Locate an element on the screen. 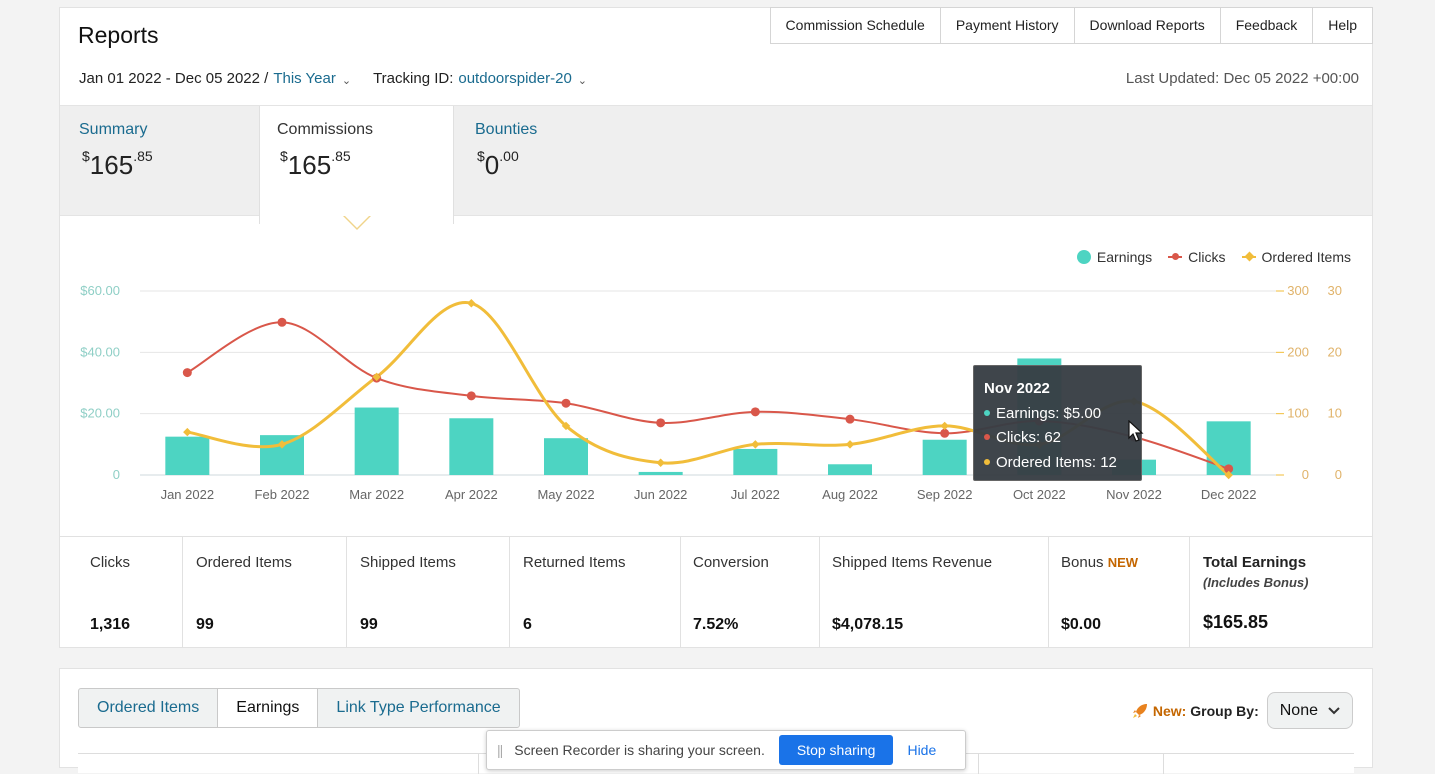 The image size is (1435, 774). mouse-cursor-icon is located at coordinates (1136, 431).